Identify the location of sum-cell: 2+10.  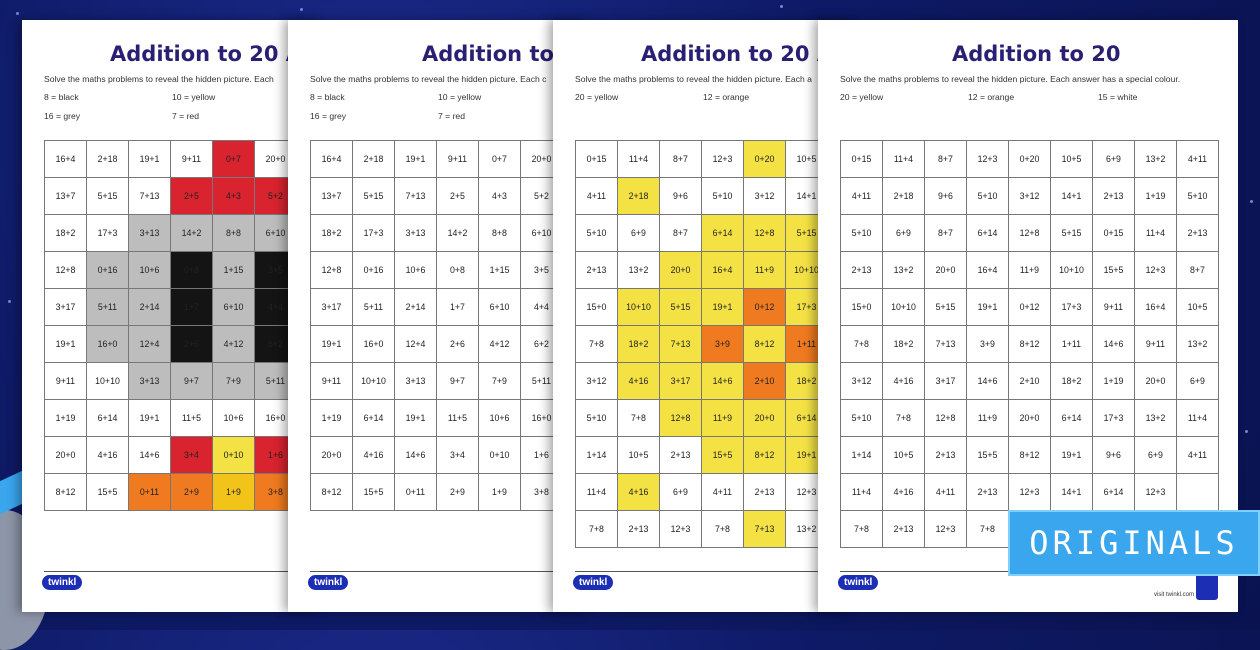
(764, 381).